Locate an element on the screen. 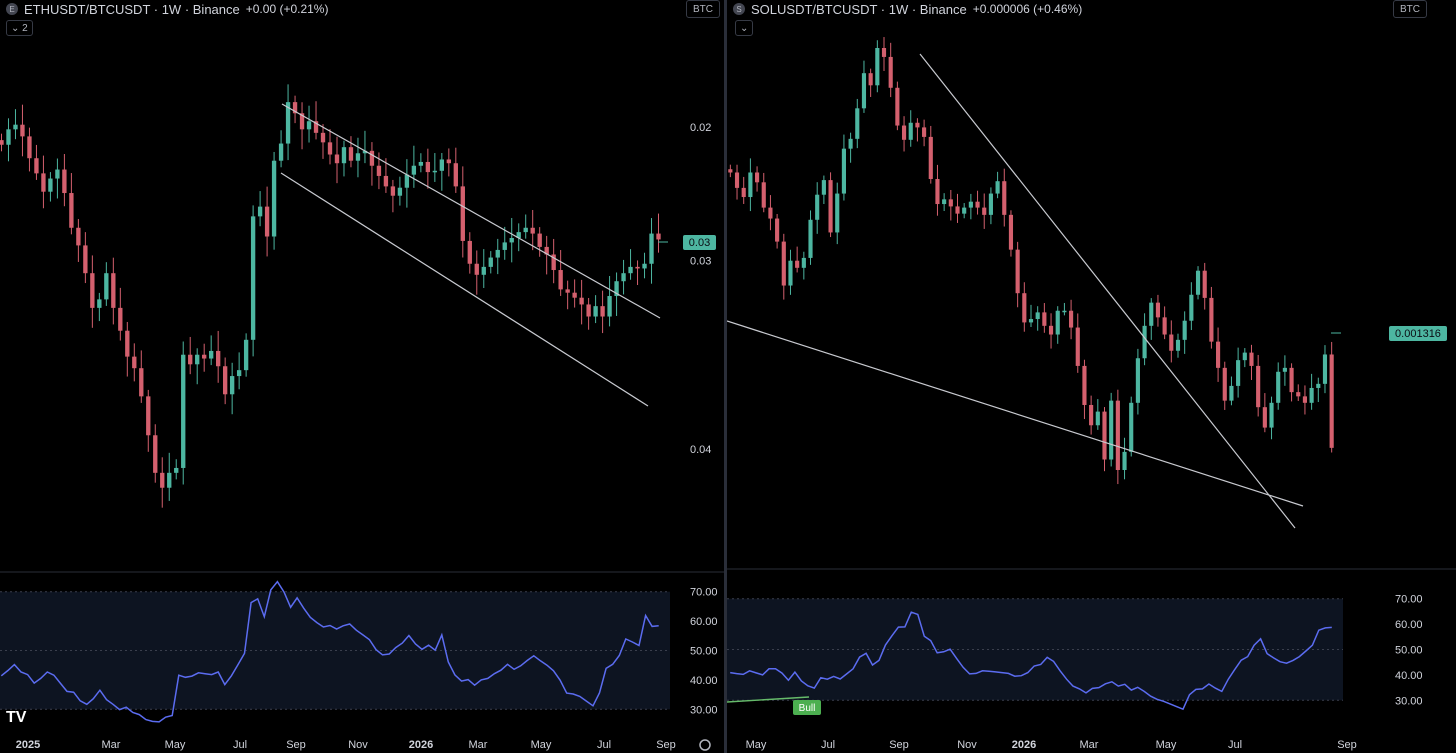 The height and width of the screenshot is (753, 1456). price-axis-label: 0.04 is located at coordinates (700, 450).